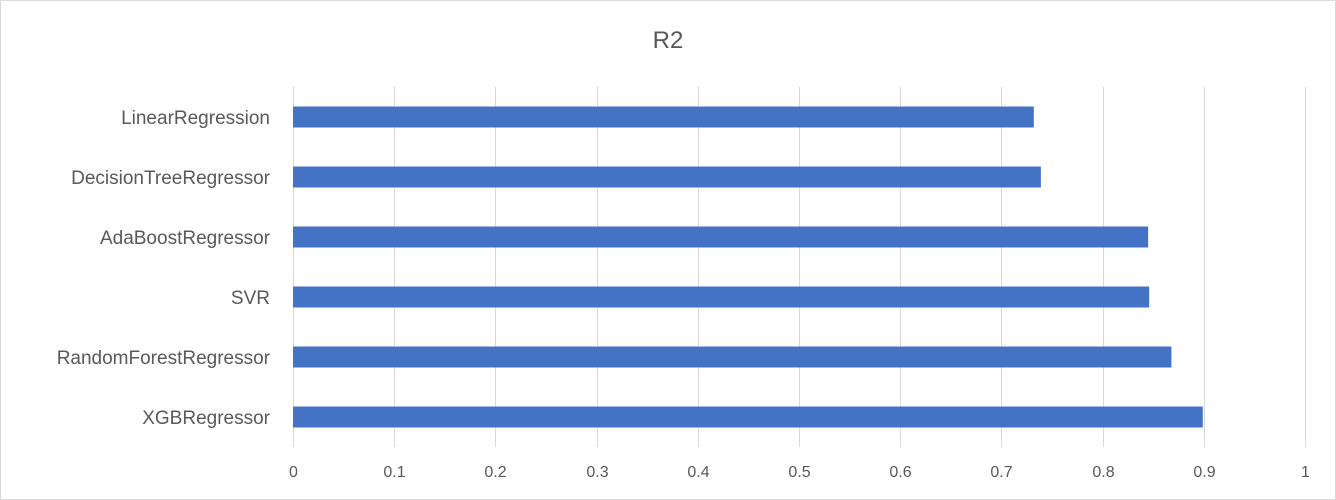 The width and height of the screenshot is (1336, 500). I want to click on x-tick-label: 0.4, so click(698, 472).